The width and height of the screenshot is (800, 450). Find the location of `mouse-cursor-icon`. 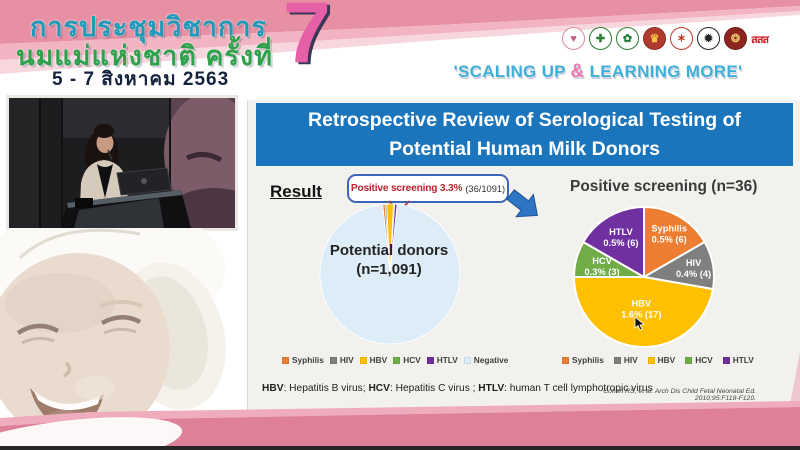

mouse-cursor-icon is located at coordinates (639, 323).